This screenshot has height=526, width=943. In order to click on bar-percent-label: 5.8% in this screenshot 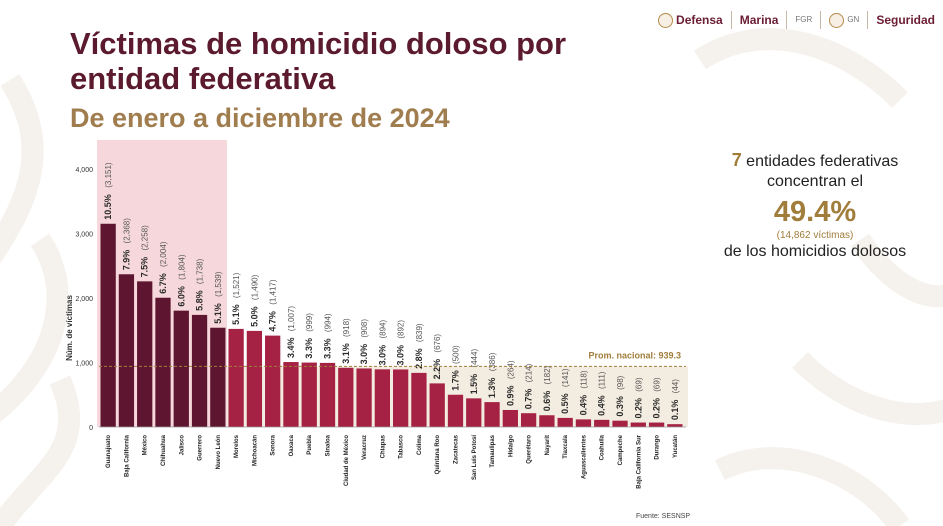, I will do `click(200, 300)`.